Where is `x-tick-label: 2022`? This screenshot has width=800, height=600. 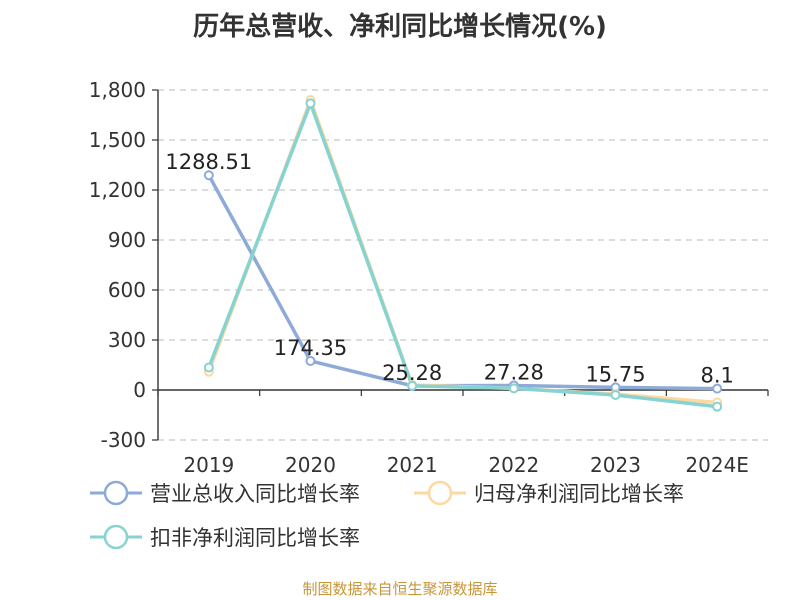 x-tick-label: 2022 is located at coordinates (513, 465).